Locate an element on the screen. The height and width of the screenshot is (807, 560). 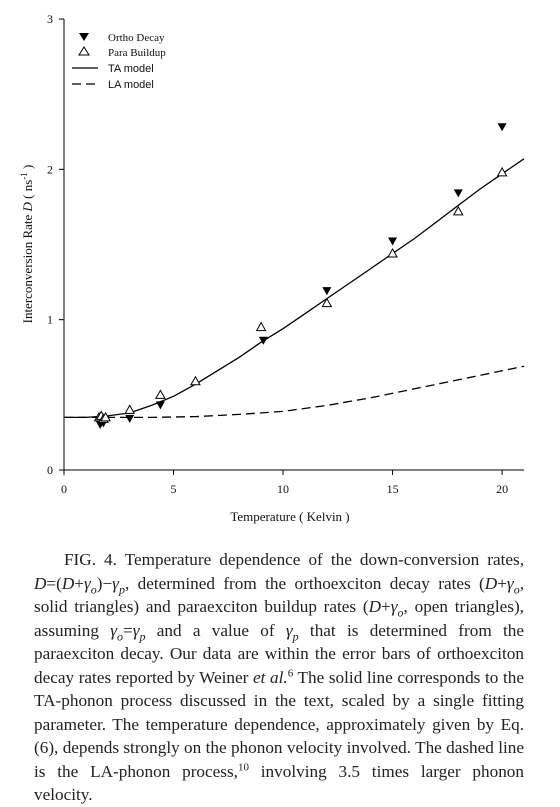
x-ticks: 0 5 10 15 20 is located at coordinates (284, 483).